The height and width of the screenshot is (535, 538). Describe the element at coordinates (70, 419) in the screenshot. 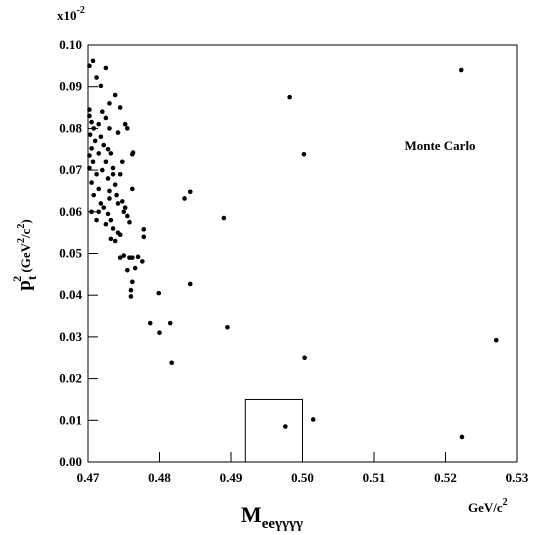

I see `y-tick-label: 0.01` at that location.